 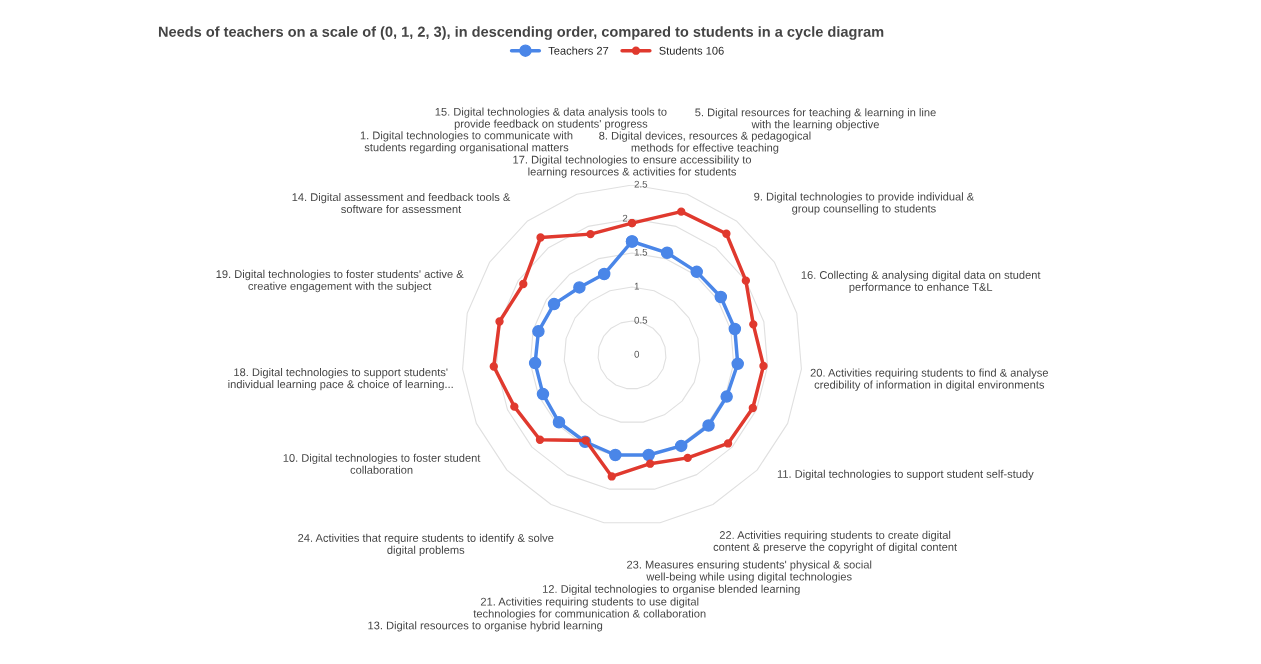 I want to click on spoke-label: 13. Digital resources to organise hybrid learning, so click(x=485, y=626).